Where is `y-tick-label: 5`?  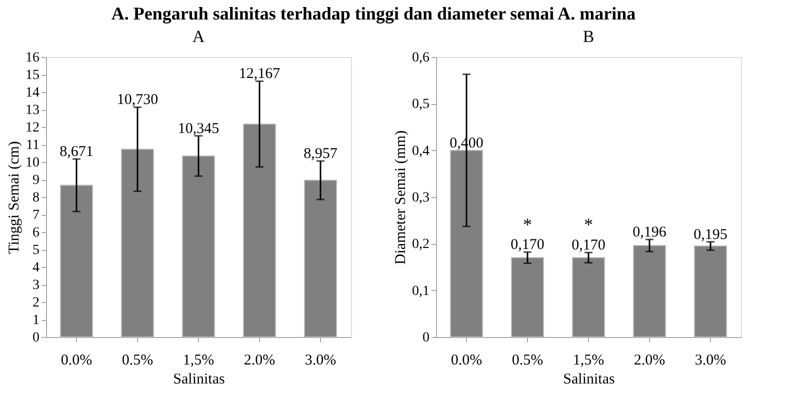
y-tick-label: 5 is located at coordinates (36, 250).